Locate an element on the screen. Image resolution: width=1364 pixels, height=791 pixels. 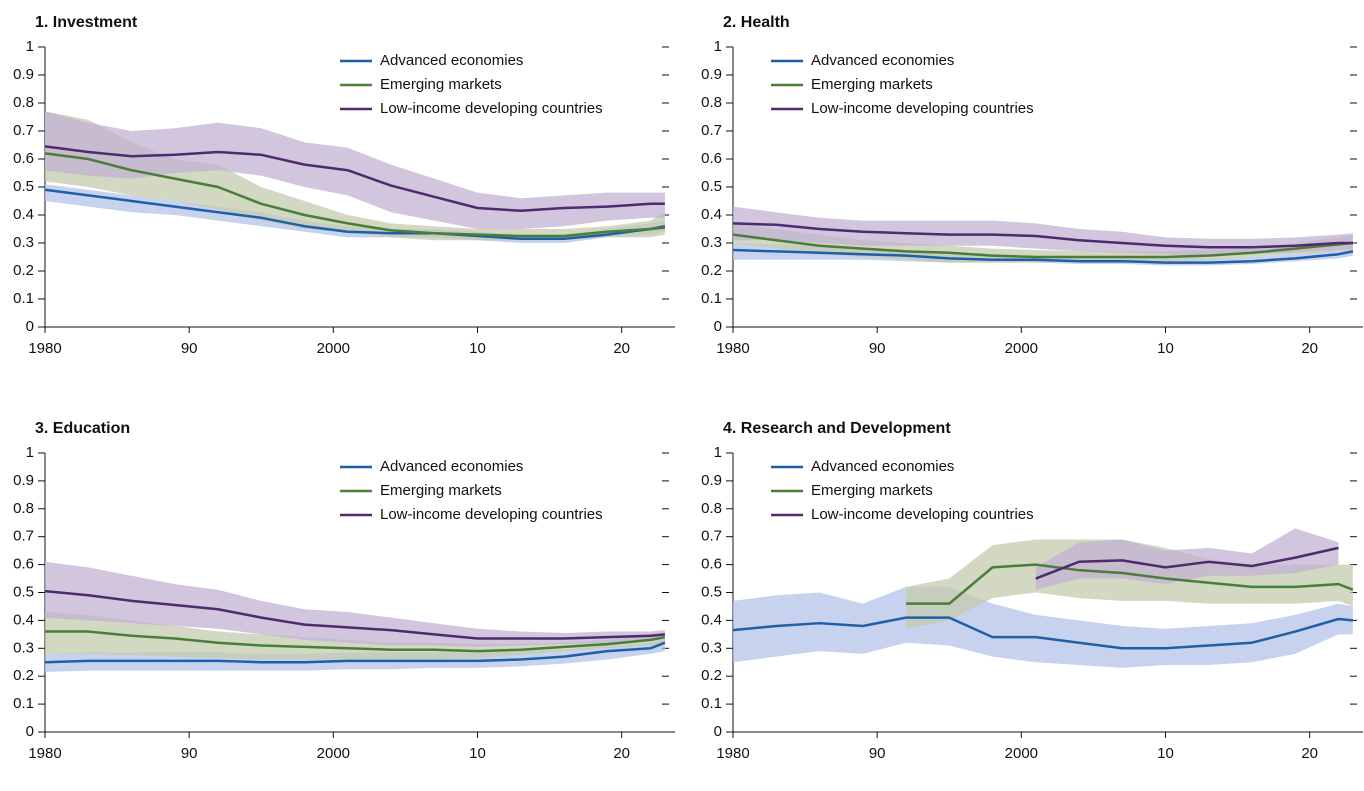
panel-title: 4. Research and Development is located at coordinates (837, 428).